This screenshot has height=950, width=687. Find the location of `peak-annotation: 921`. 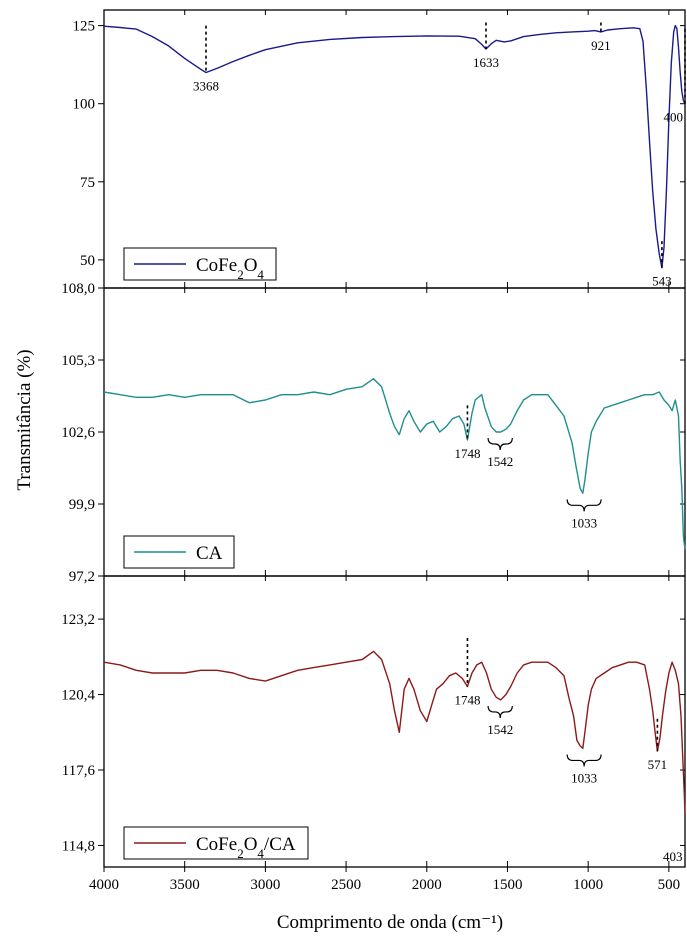

peak-annotation: 921 is located at coordinates (601, 37).